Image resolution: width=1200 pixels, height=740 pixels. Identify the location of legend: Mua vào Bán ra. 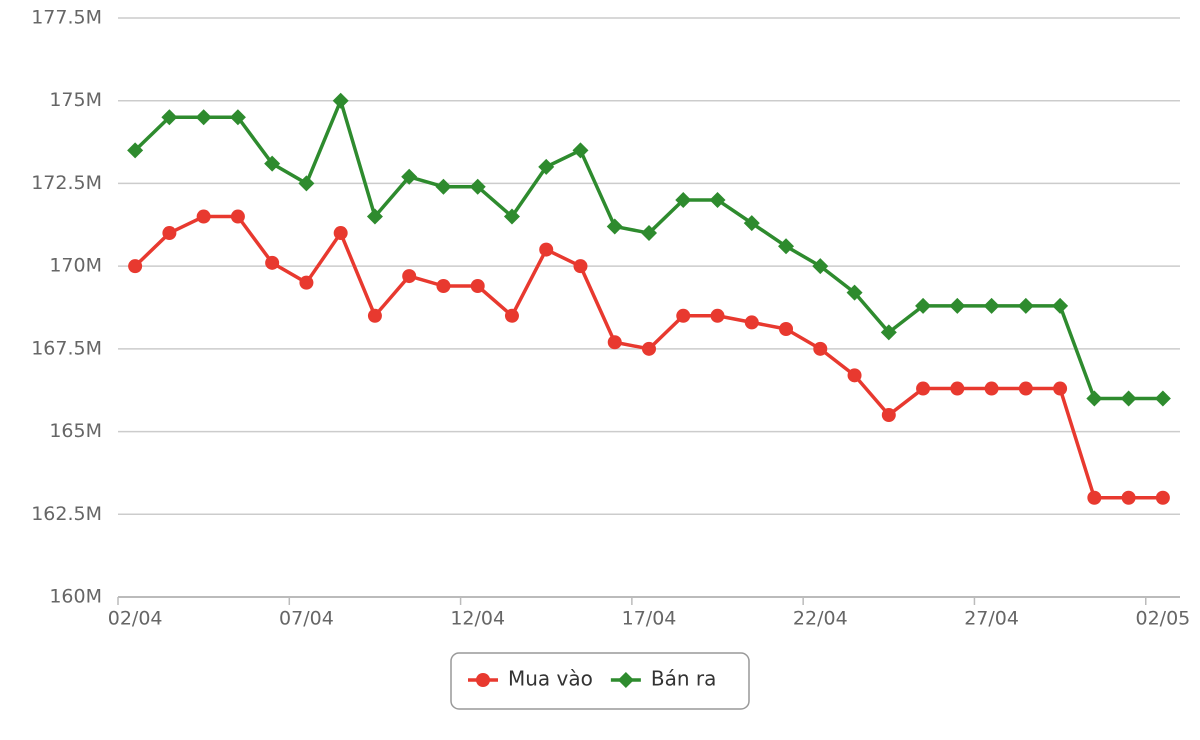
(600, 681).